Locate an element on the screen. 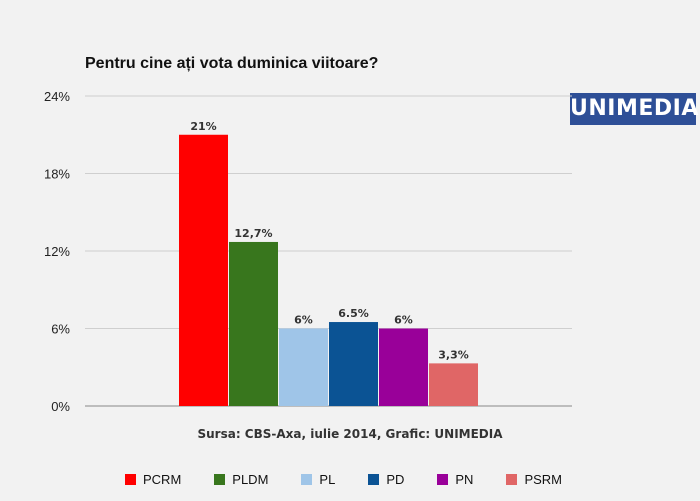 The image size is (700, 501). legend-item: PLDM is located at coordinates (241, 479).